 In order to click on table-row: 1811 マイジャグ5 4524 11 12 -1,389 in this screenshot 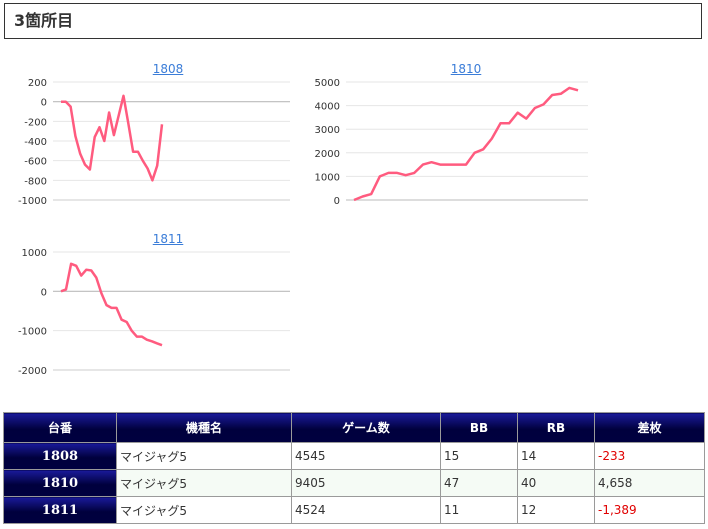, I will do `click(354, 510)`.